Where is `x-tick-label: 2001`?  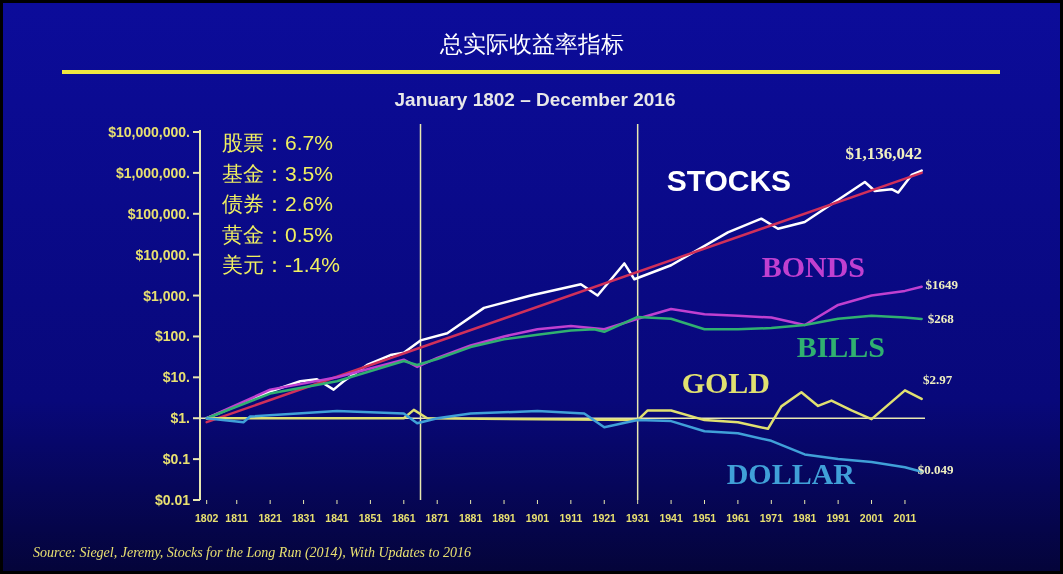 x-tick-label: 2001 is located at coordinates (871, 518).